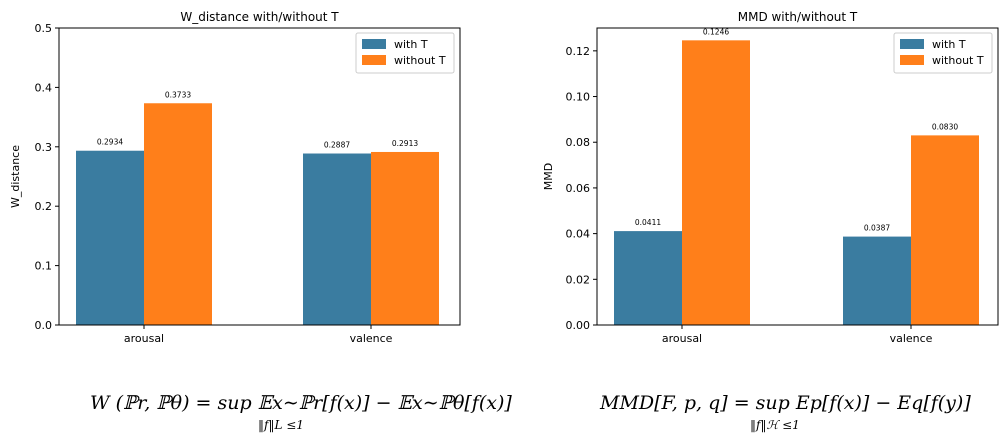 The width and height of the screenshot is (999, 436). I want to click on mmd-y-tick-label: 0.00, so click(578, 325).